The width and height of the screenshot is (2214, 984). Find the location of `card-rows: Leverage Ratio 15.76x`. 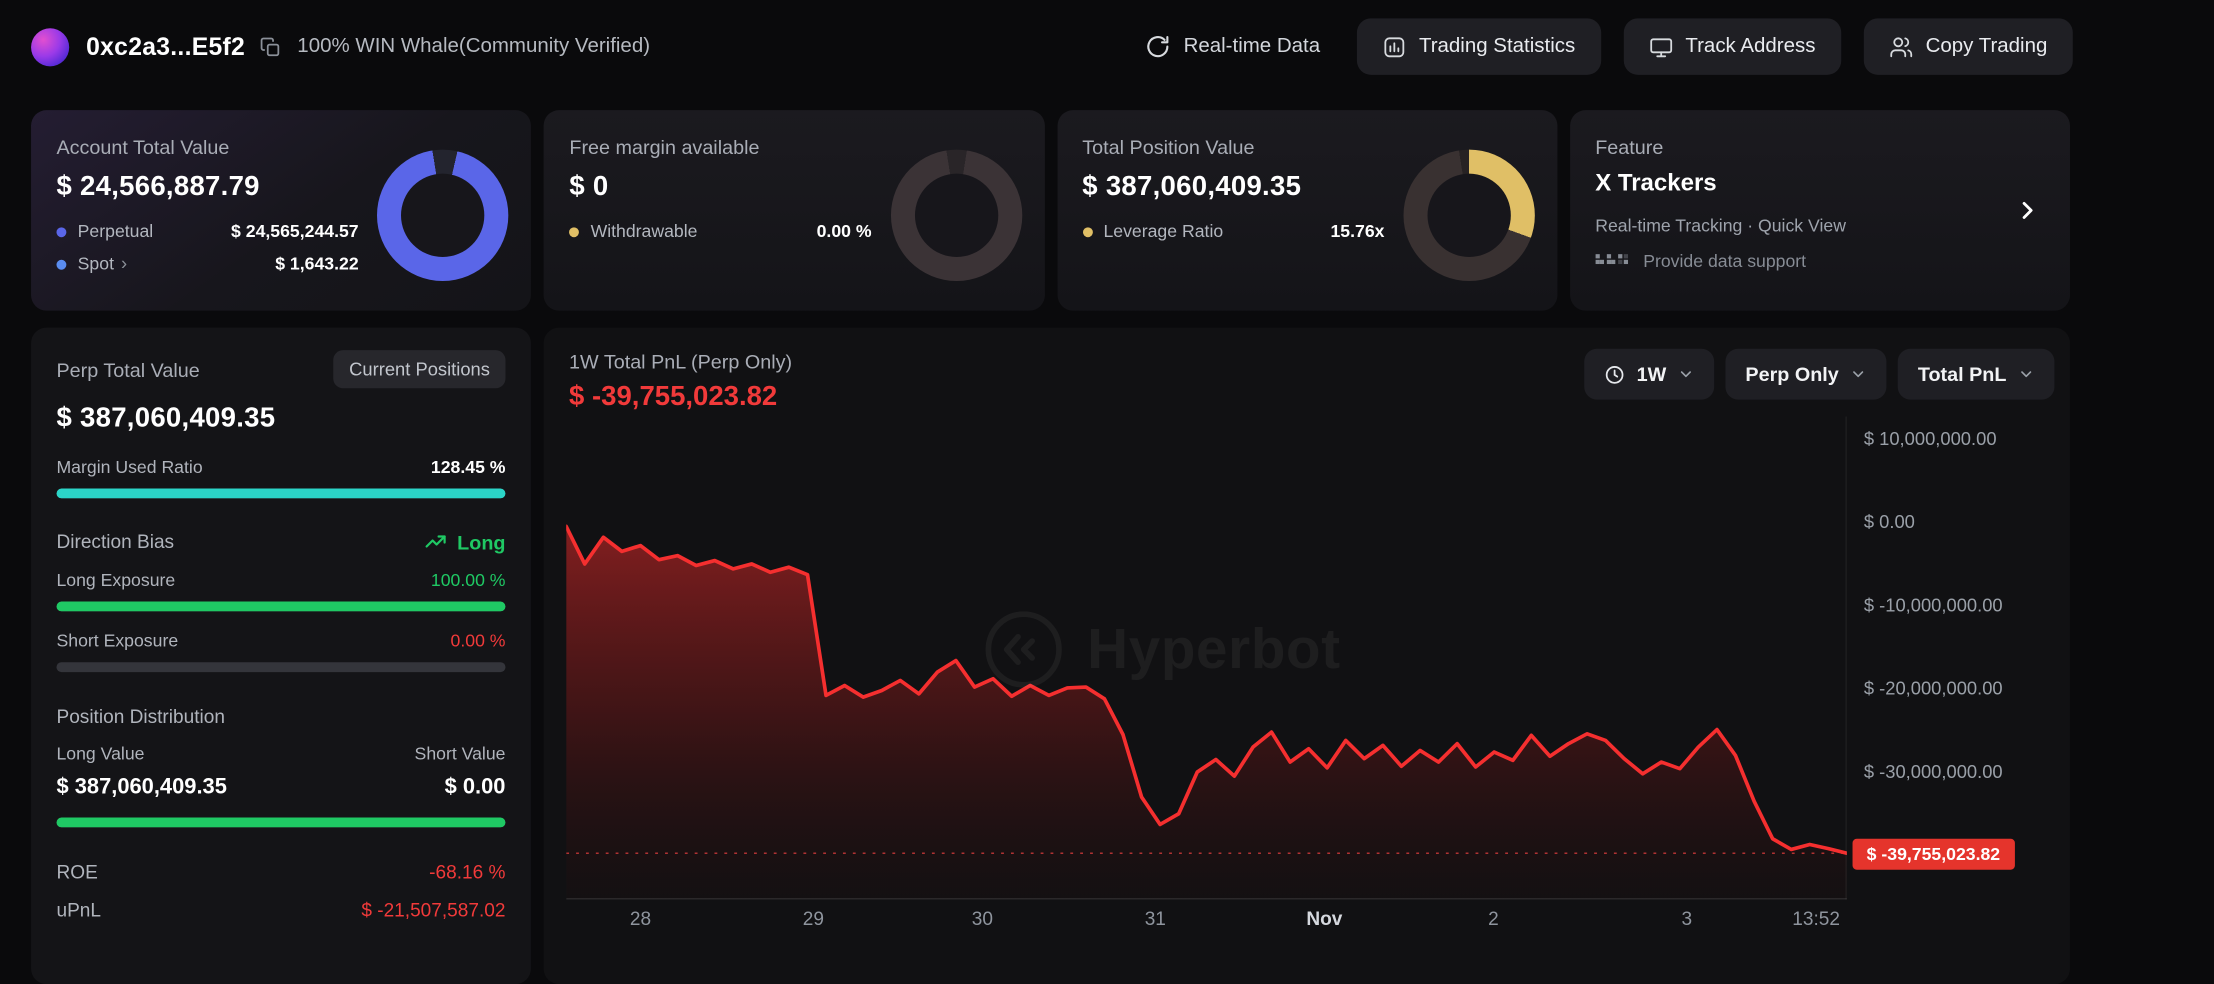

card-rows: Leverage Ratio 15.76x is located at coordinates (1233, 231).